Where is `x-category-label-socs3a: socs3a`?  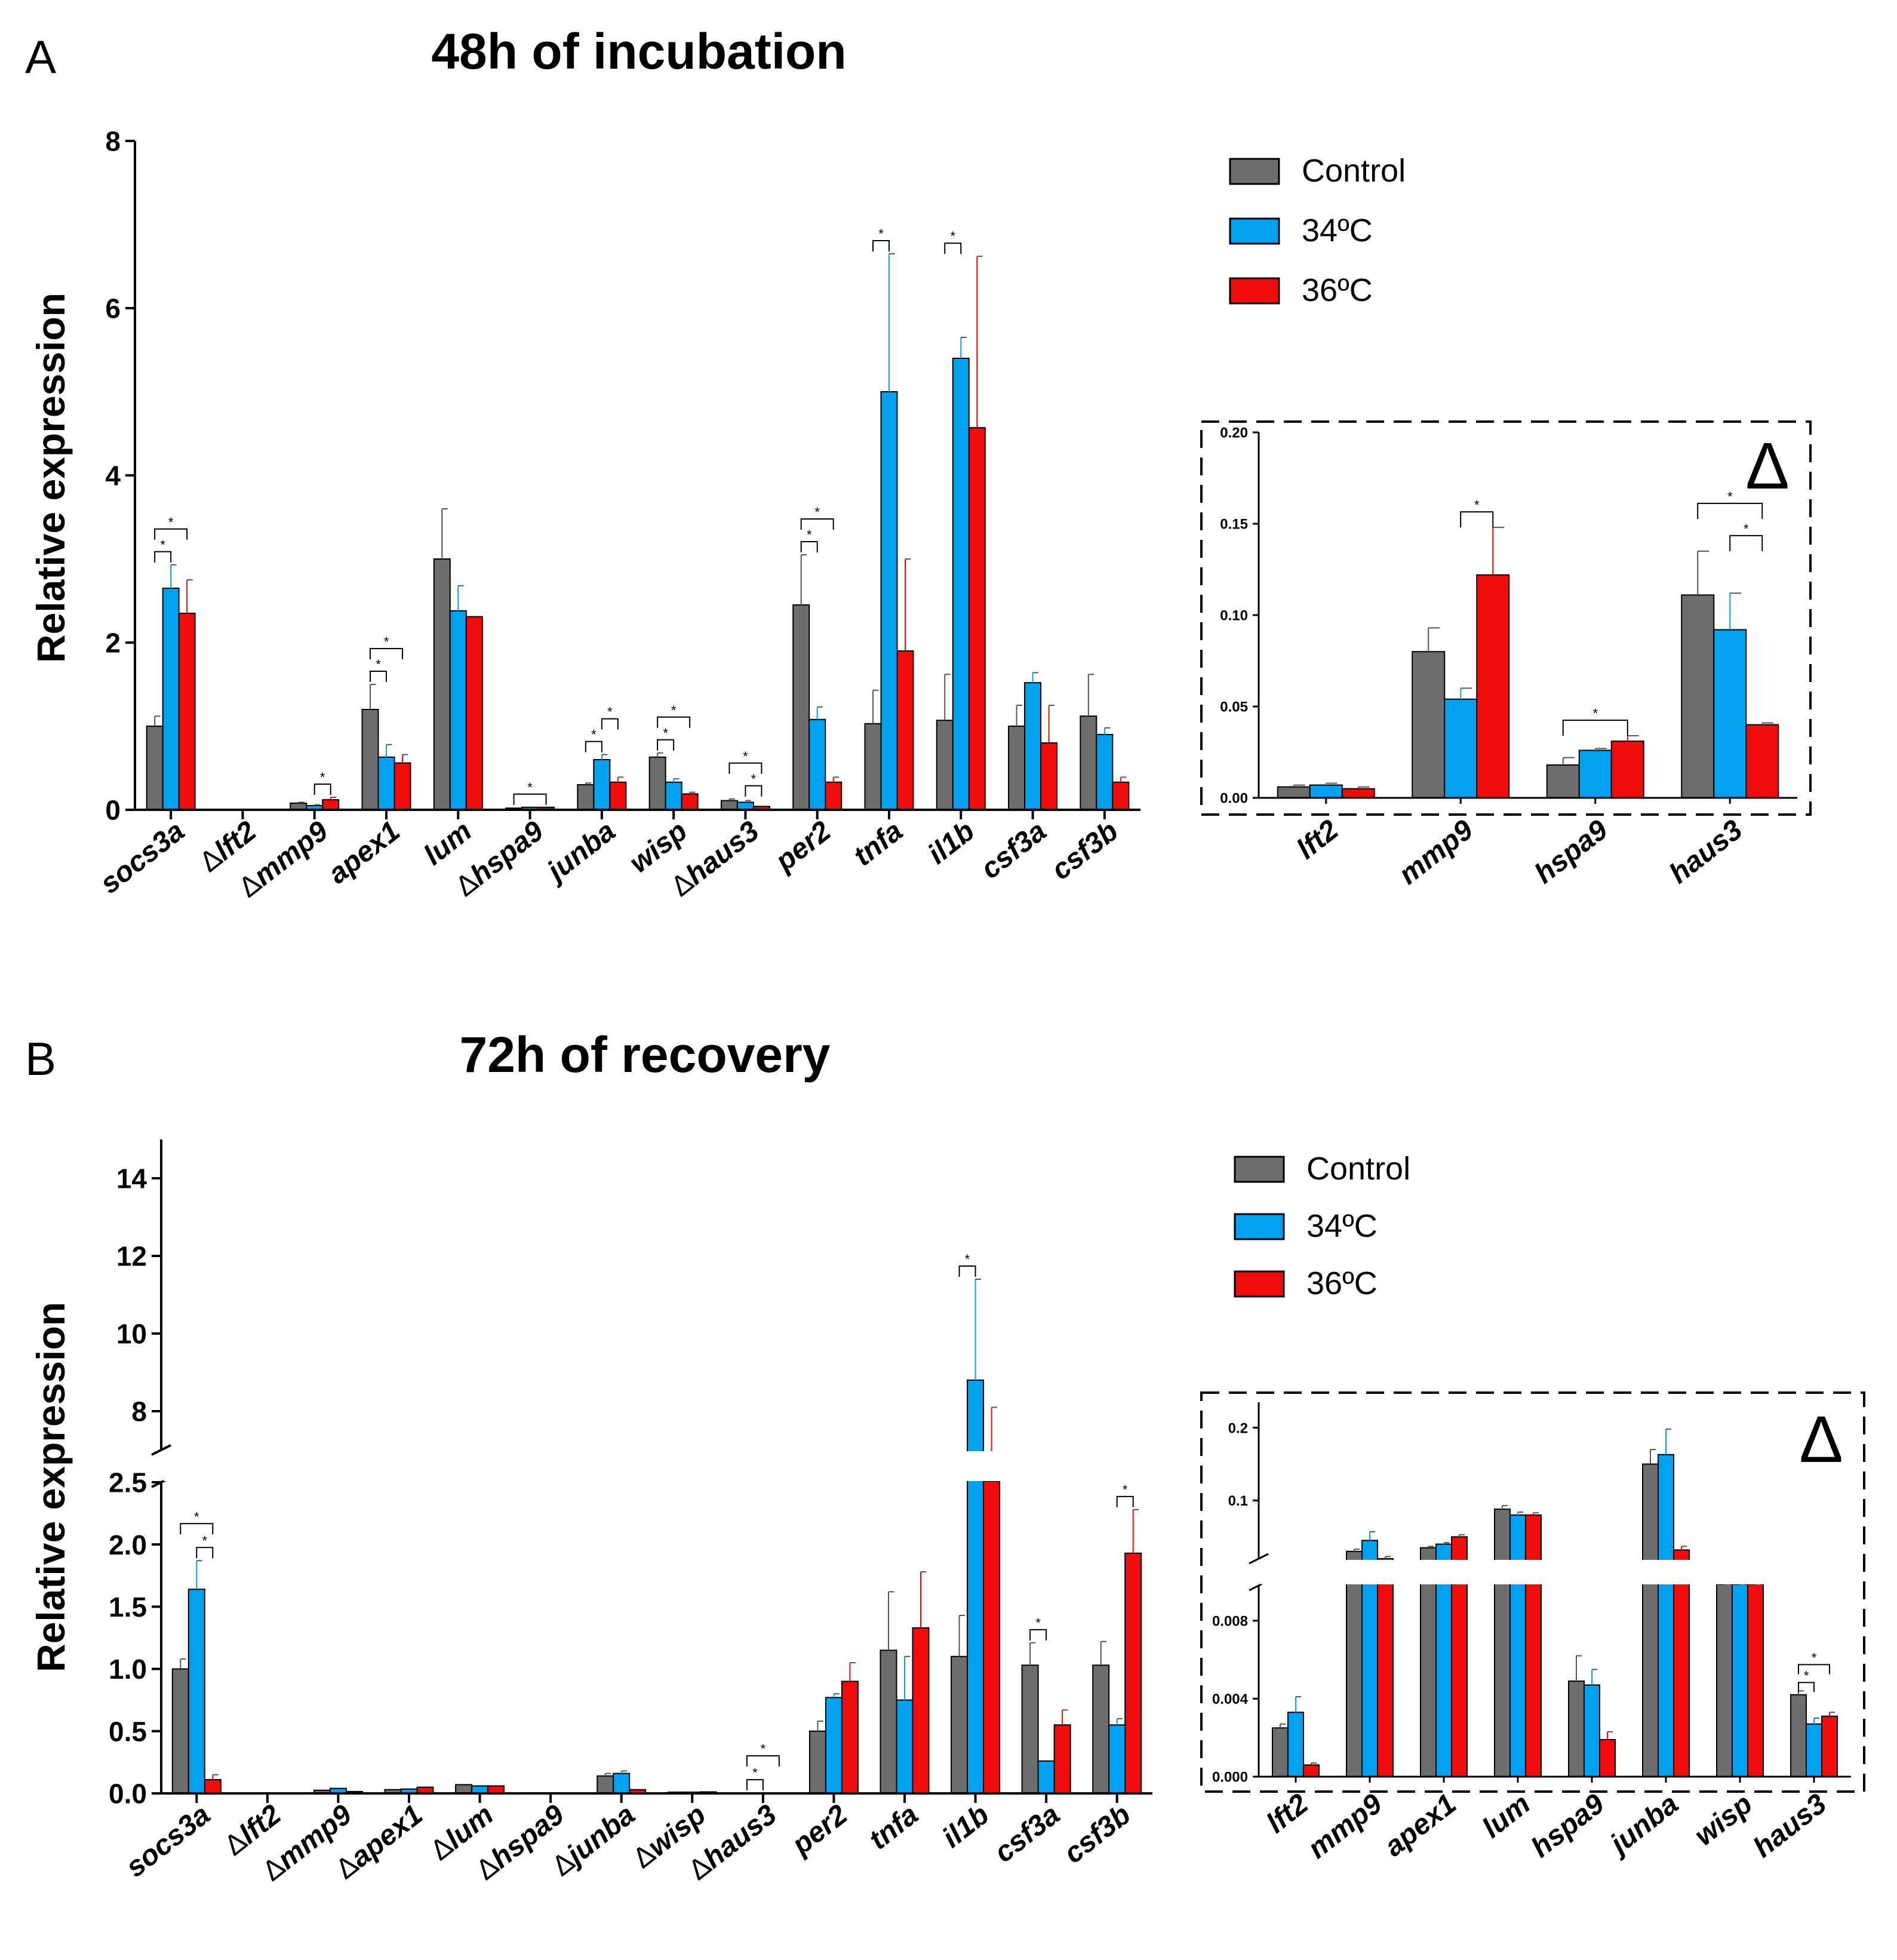
x-category-label-socs3a: socs3a is located at coordinates (142, 857).